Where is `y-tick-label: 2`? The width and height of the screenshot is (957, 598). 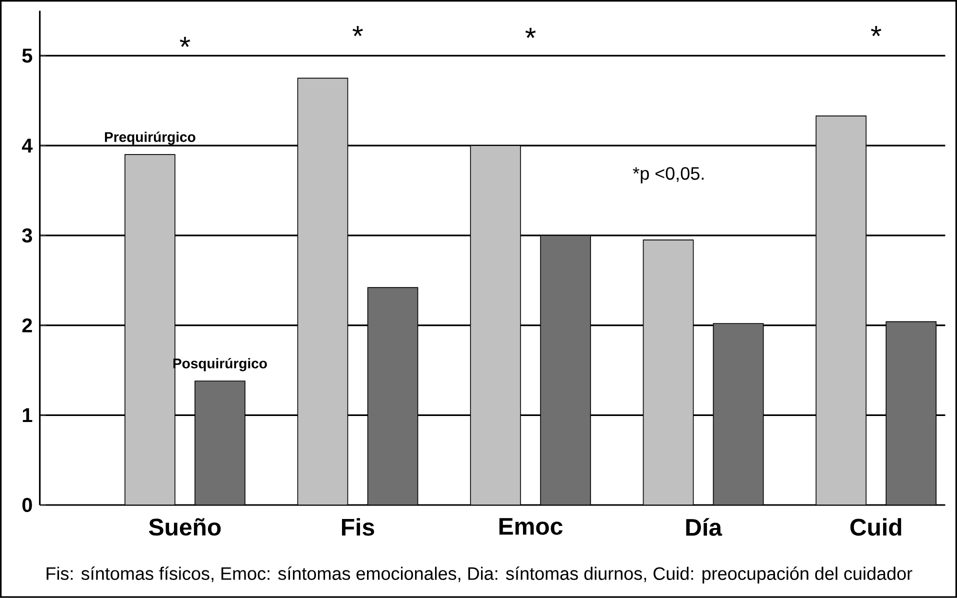
y-tick-label: 2 is located at coordinates (27, 325).